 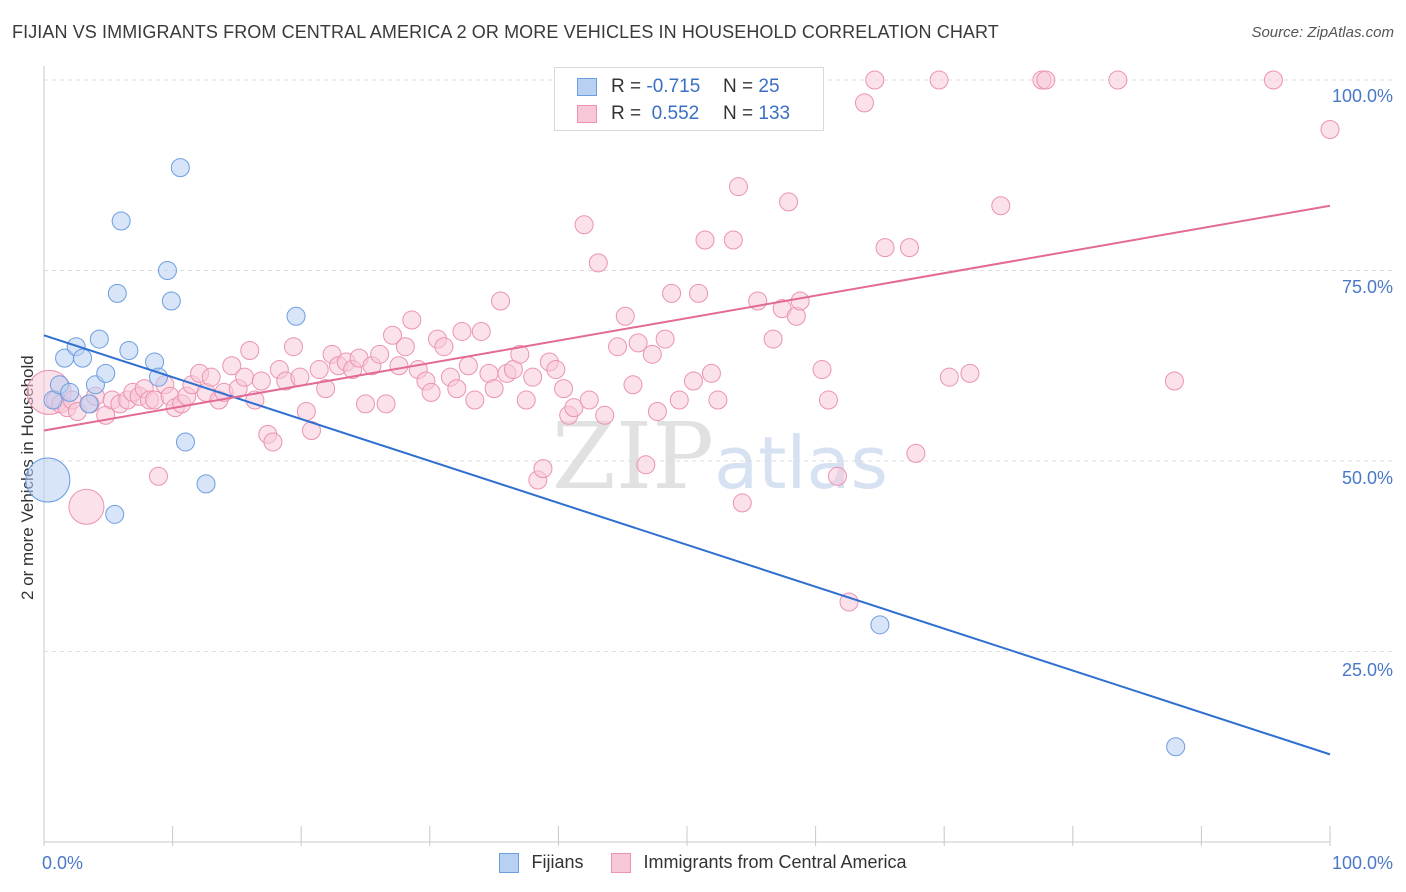 What do you see at coordinates (775, 862) in the screenshot?
I see `legend-label: Immigrants from Central America` at bounding box center [775, 862].